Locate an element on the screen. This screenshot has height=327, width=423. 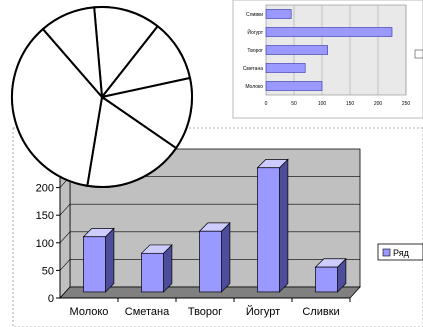
column-category-label: Творог is located at coordinates (205, 312).